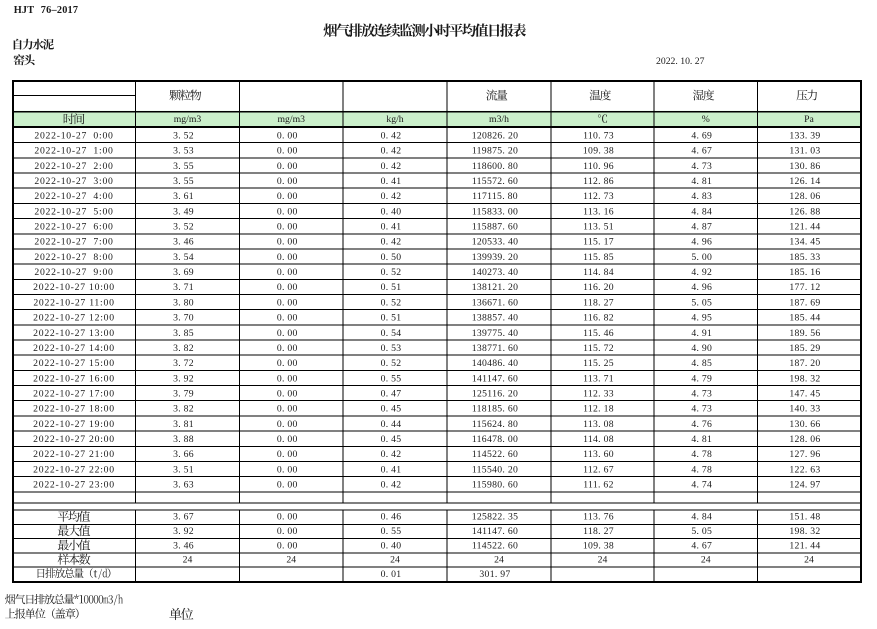 This screenshot has height=629, width=877. I want to click on svg-text: 2022-10-27 11:00, so click(73, 302).